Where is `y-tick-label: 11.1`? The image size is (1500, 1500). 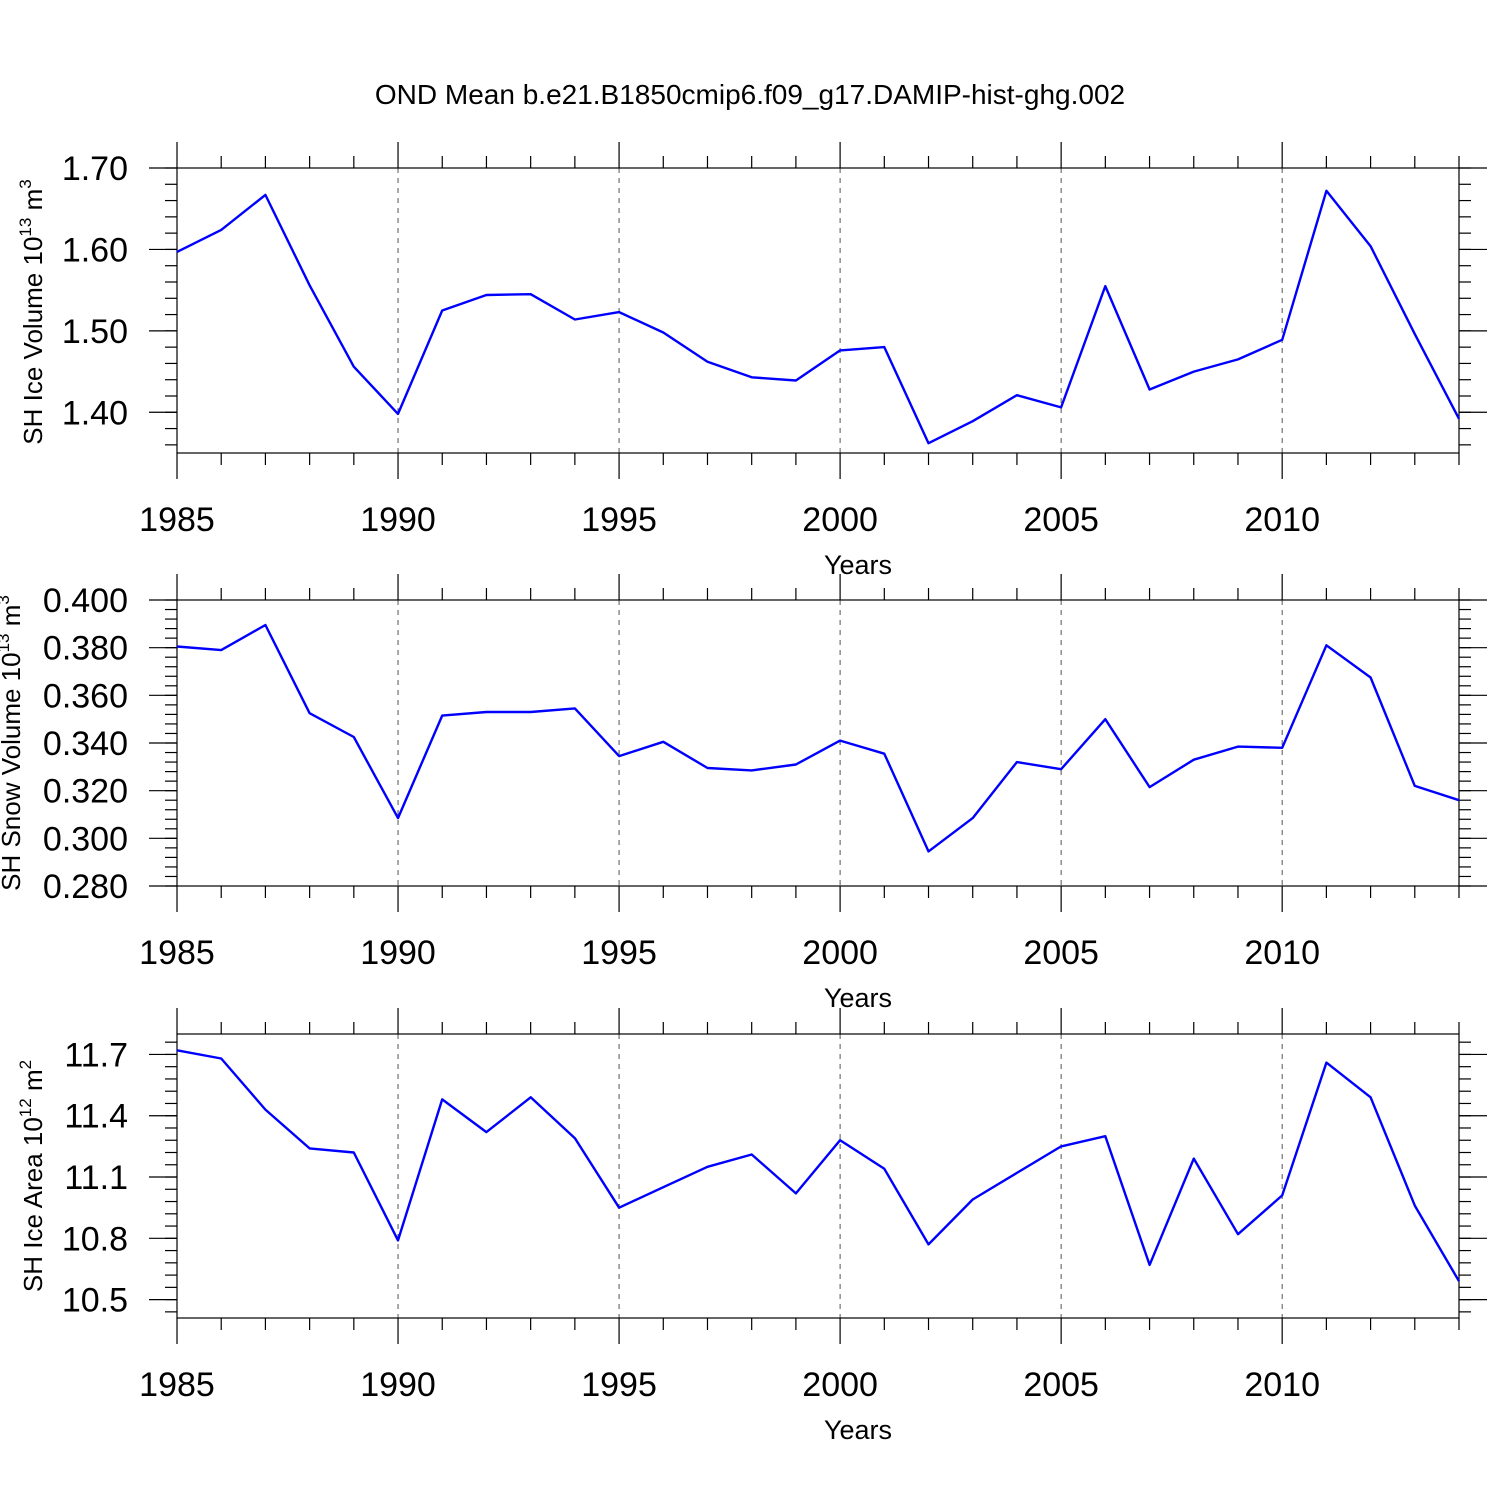 y-tick-label: 11.1 is located at coordinates (96, 1178).